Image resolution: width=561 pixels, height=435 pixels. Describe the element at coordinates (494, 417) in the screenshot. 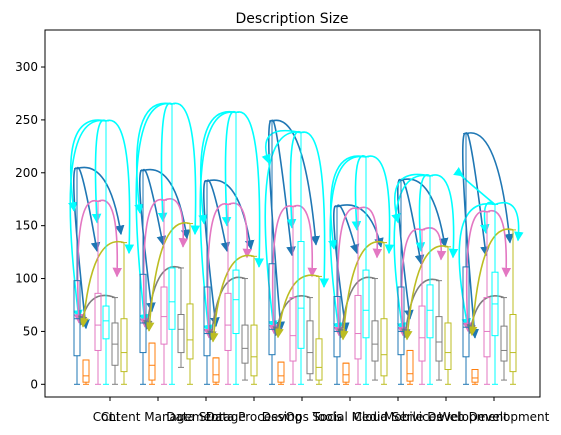

I see `x-tick-label: Web Development` at that location.